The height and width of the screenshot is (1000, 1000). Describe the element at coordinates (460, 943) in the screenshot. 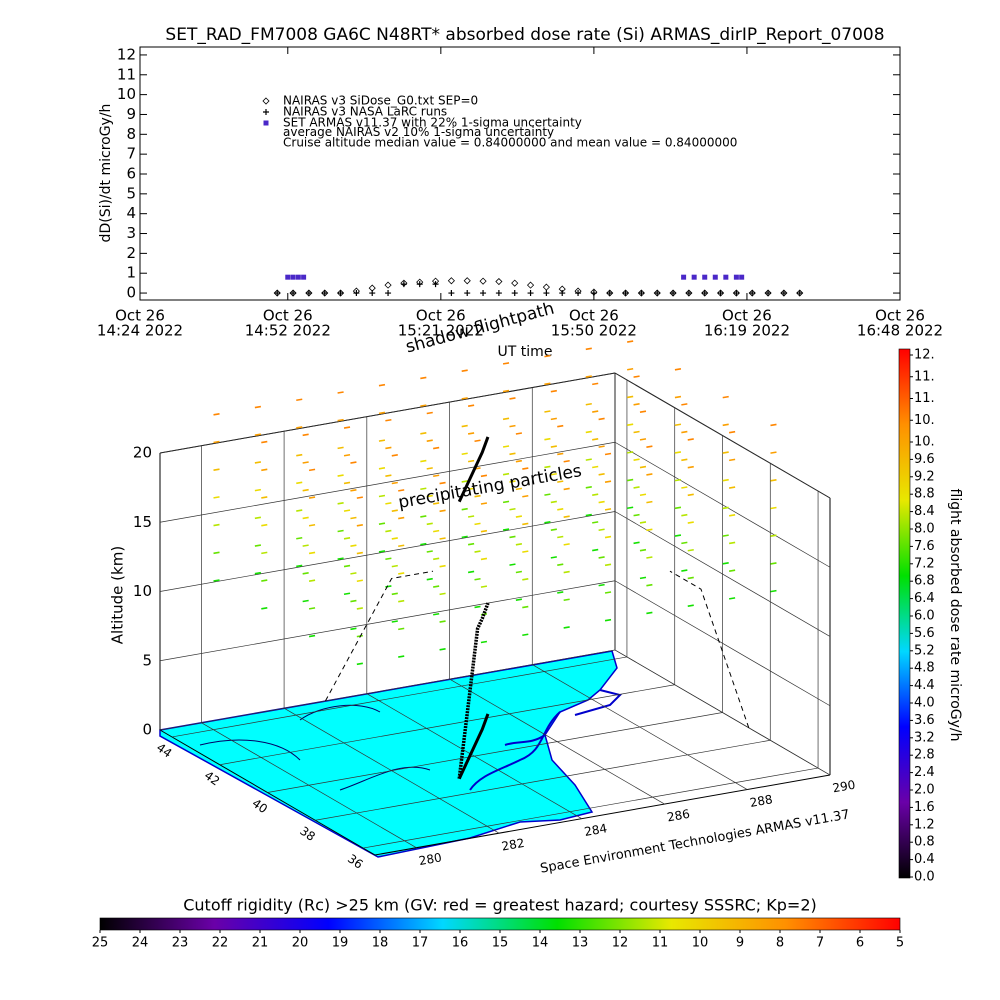

I see `colorbar-tick-label: 16` at that location.